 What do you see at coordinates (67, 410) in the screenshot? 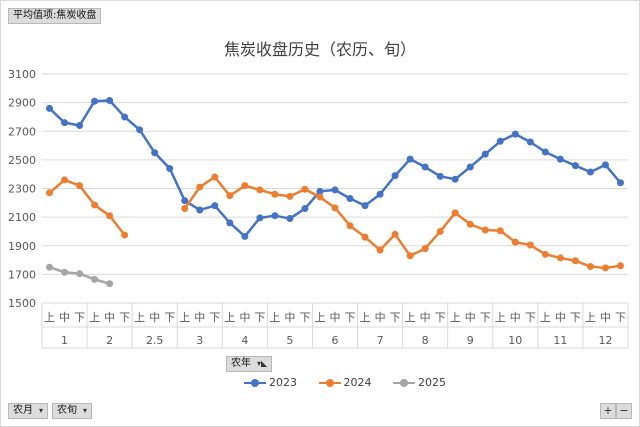
I see `row-field-decade-label: 农旬` at bounding box center [67, 410].